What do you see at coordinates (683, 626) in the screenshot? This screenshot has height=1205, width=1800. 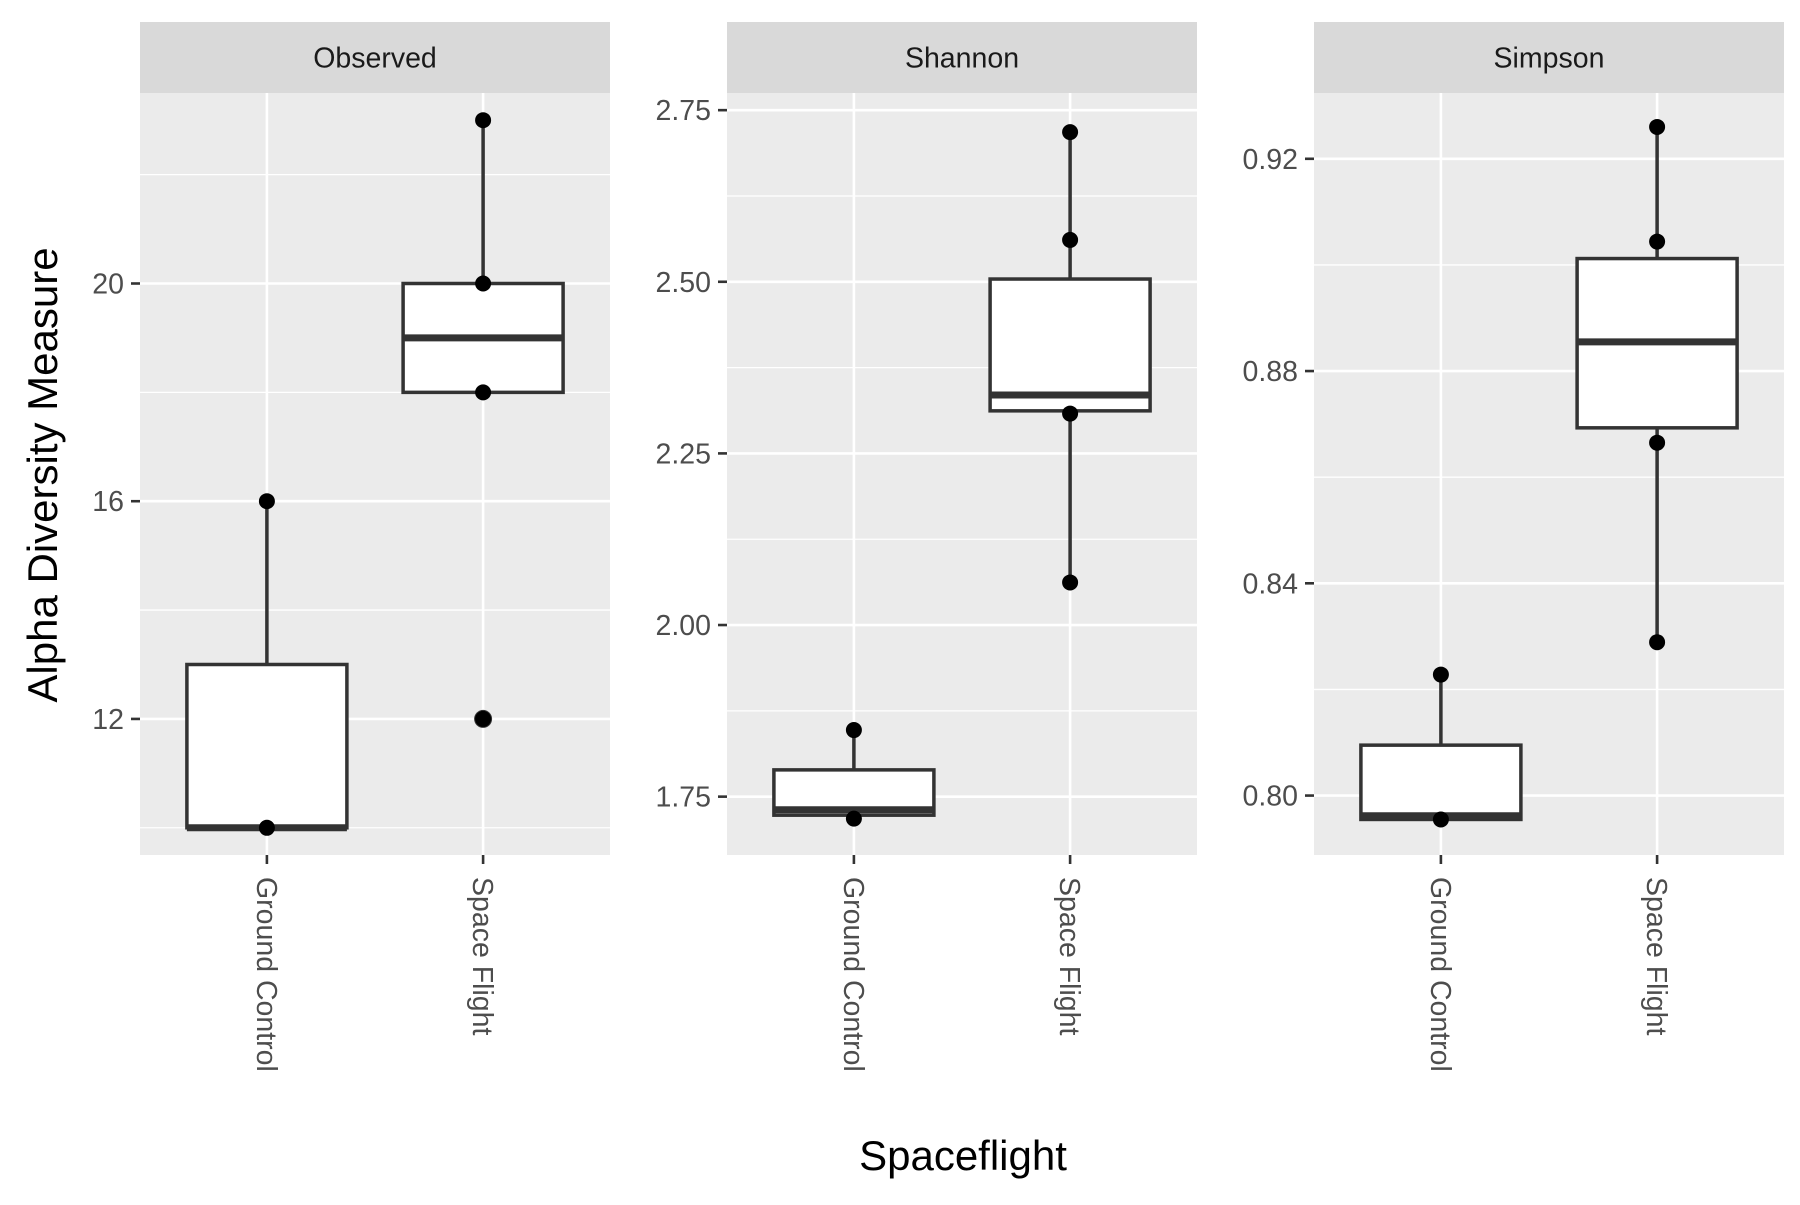 I see `y-tick-label: 2.00` at bounding box center [683, 626].